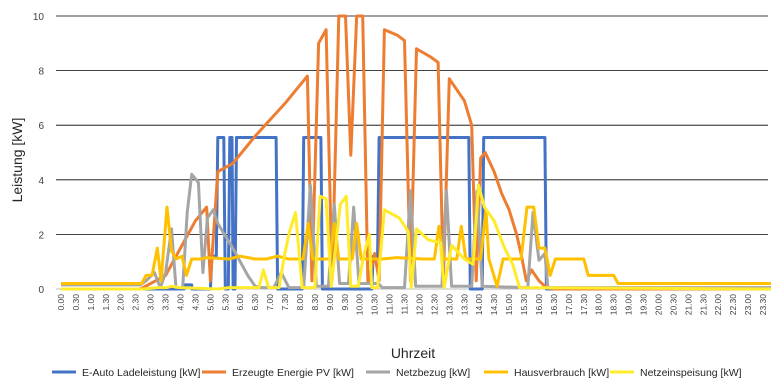 The height and width of the screenshot is (383, 771). Describe the element at coordinates (658, 305) in the screenshot. I see `x-tick-label: 20.00` at that location.